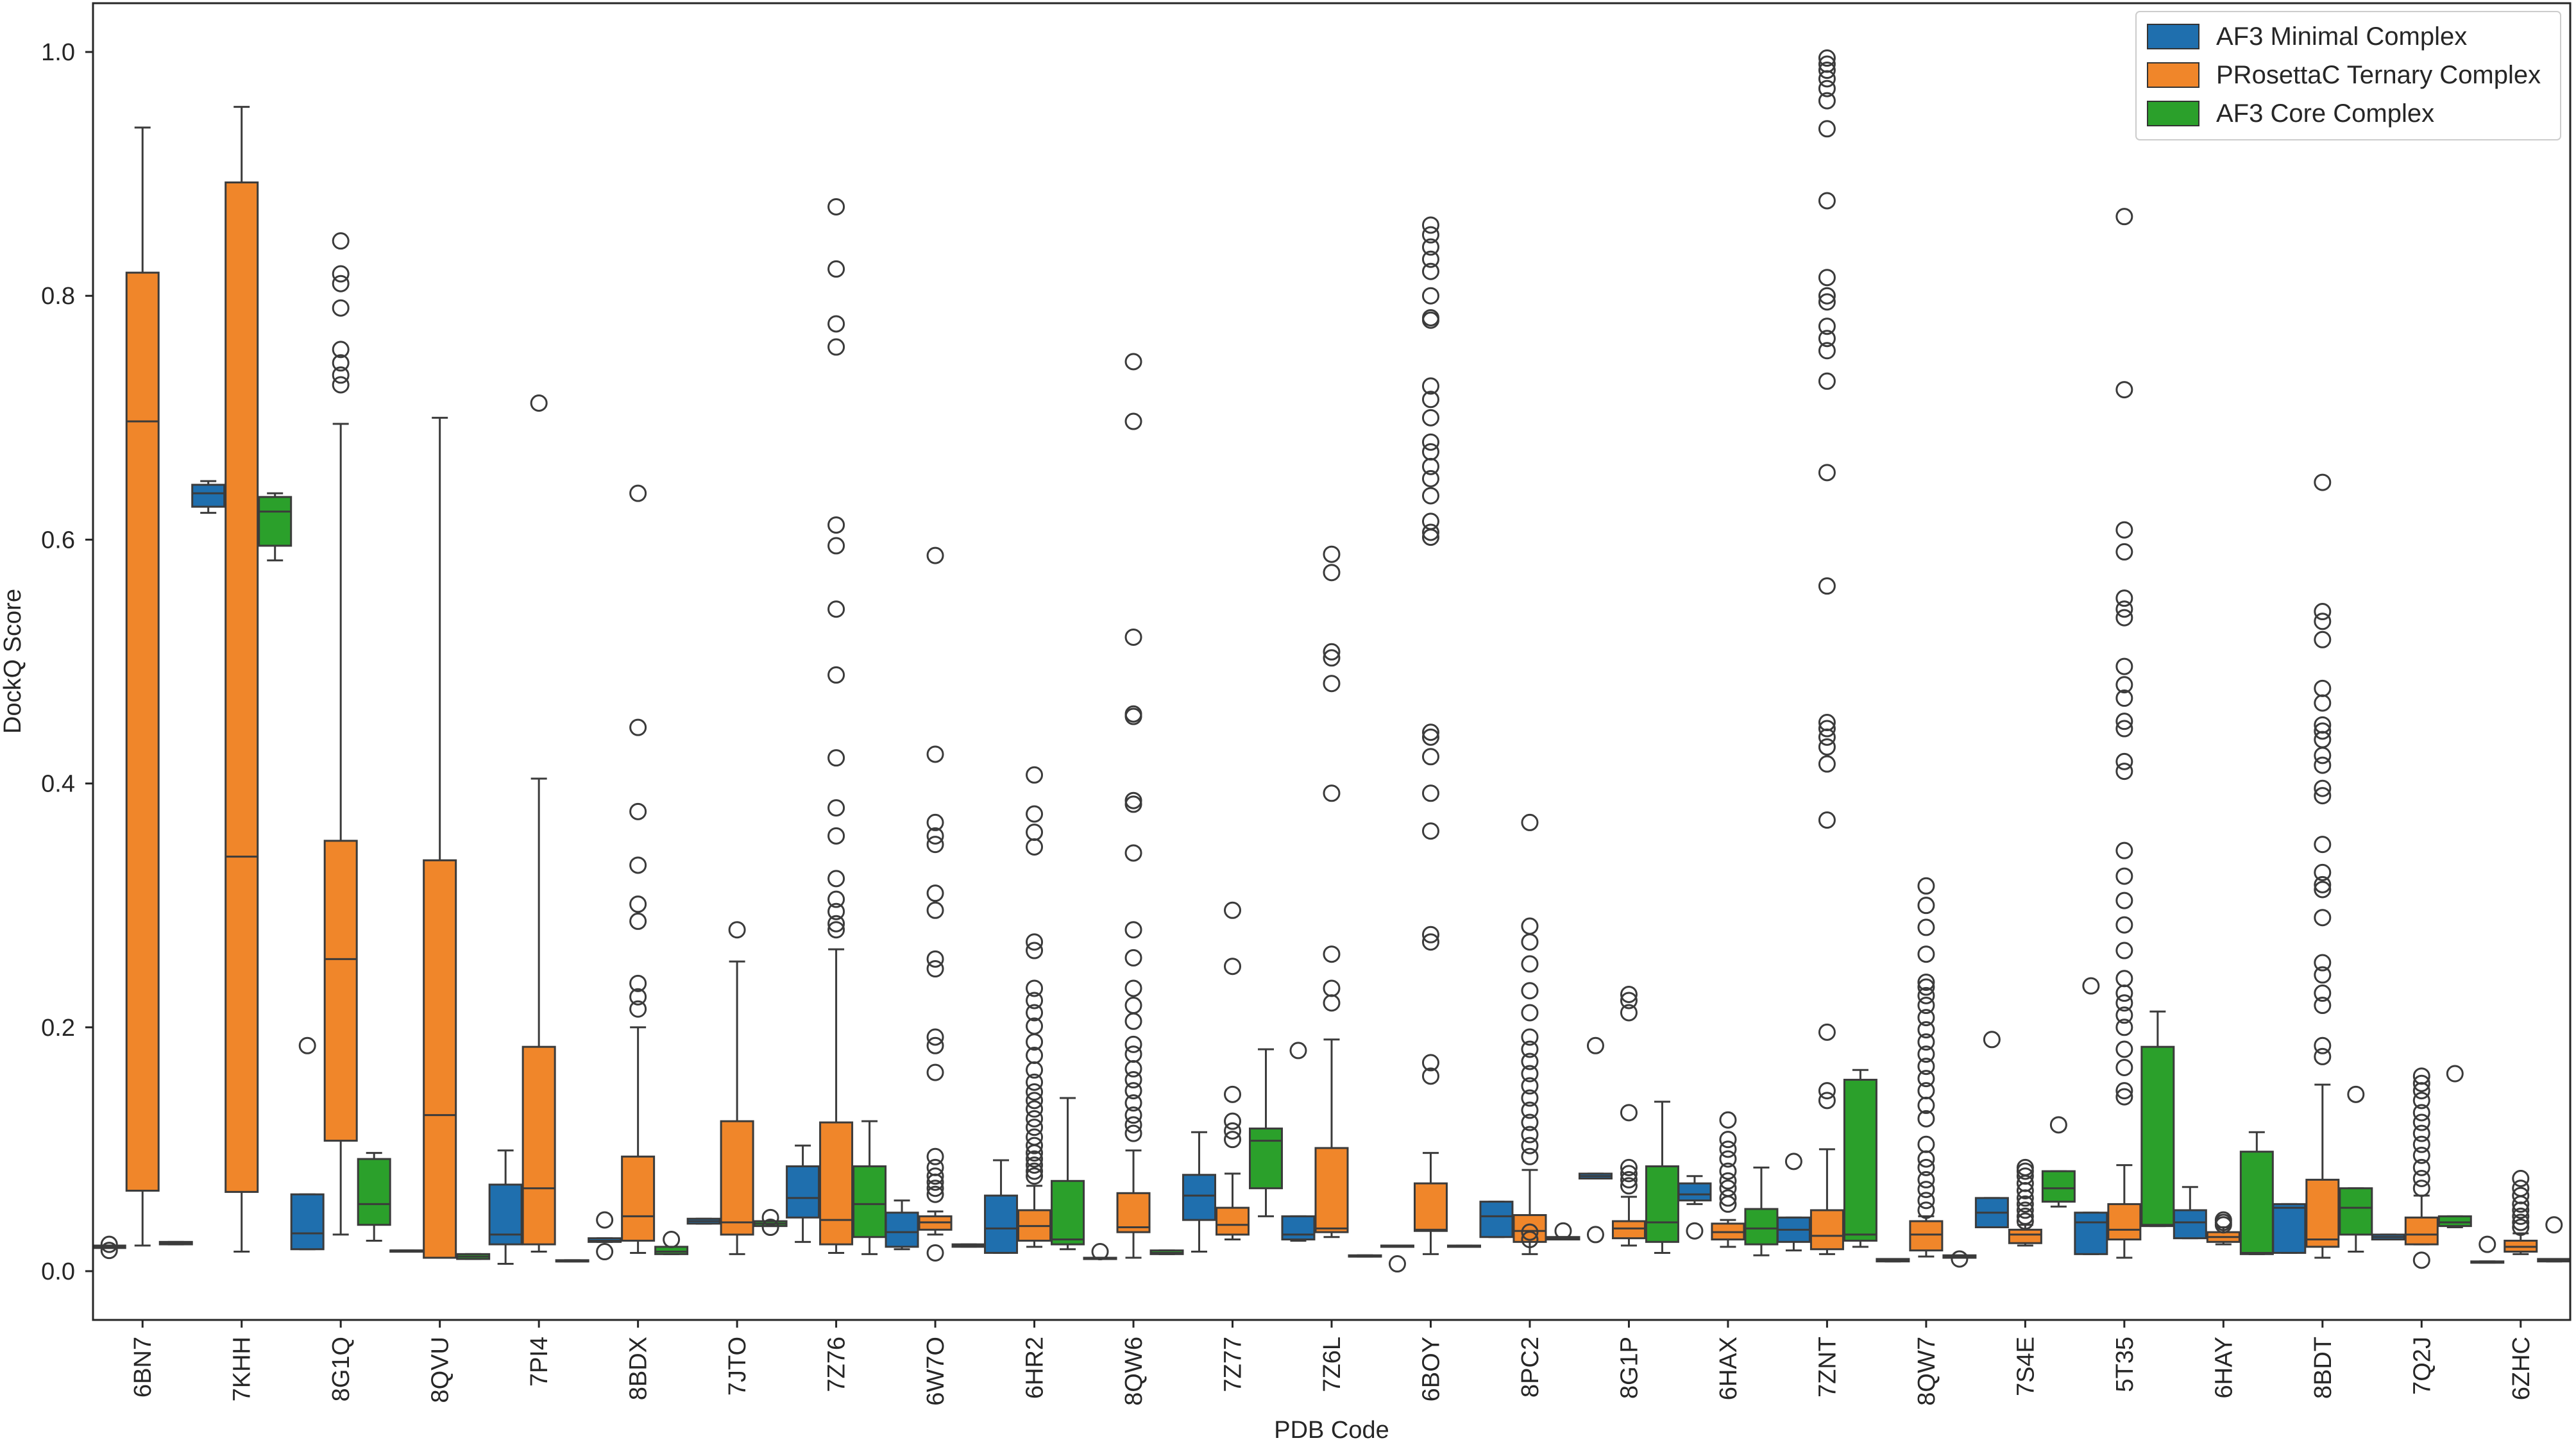 This screenshot has width=2576, height=1445. Describe the element at coordinates (58, 1271) in the screenshot. I see `y-tick-label: 0.0` at that location.